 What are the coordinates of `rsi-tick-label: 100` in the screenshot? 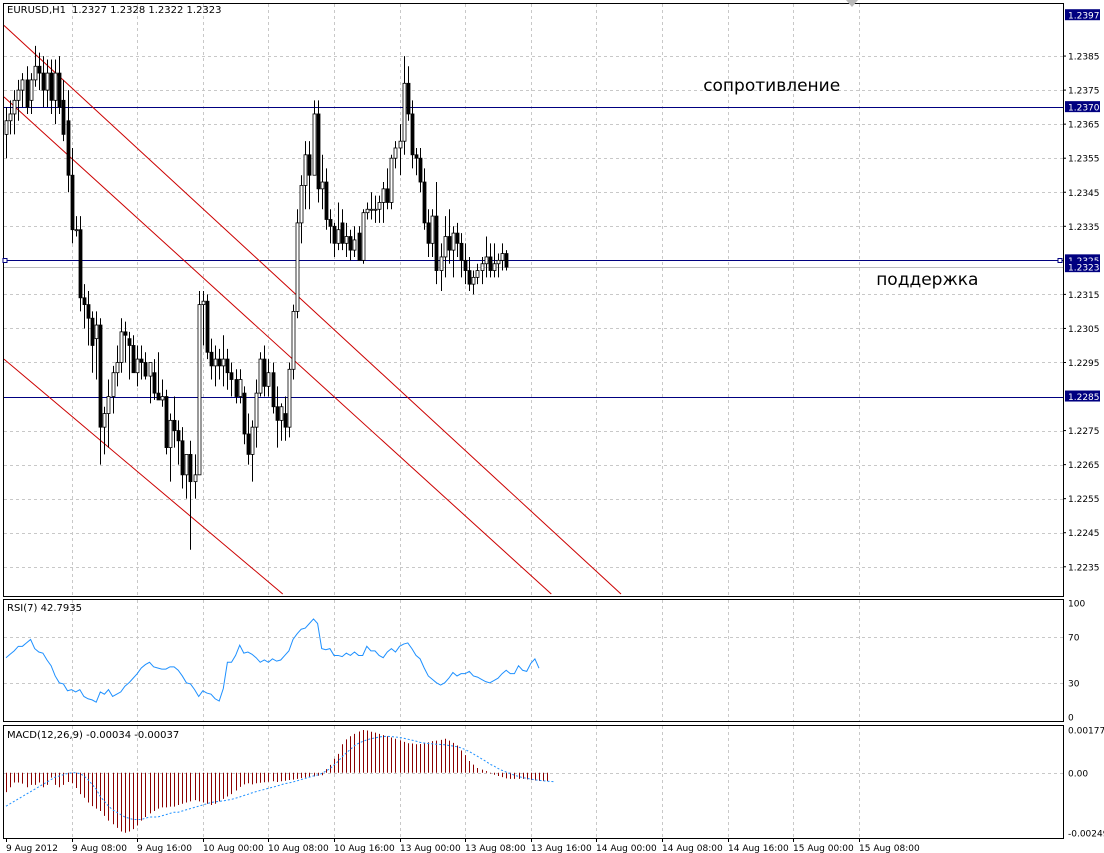 It's located at (1076, 605).